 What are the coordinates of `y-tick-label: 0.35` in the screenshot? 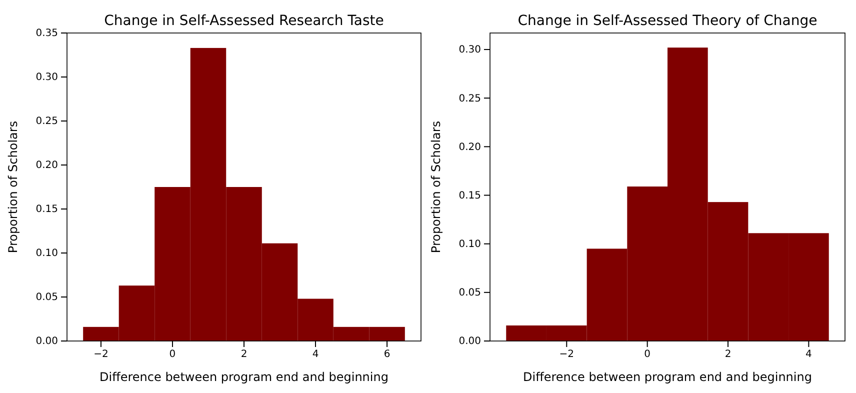 It's located at (47, 34).